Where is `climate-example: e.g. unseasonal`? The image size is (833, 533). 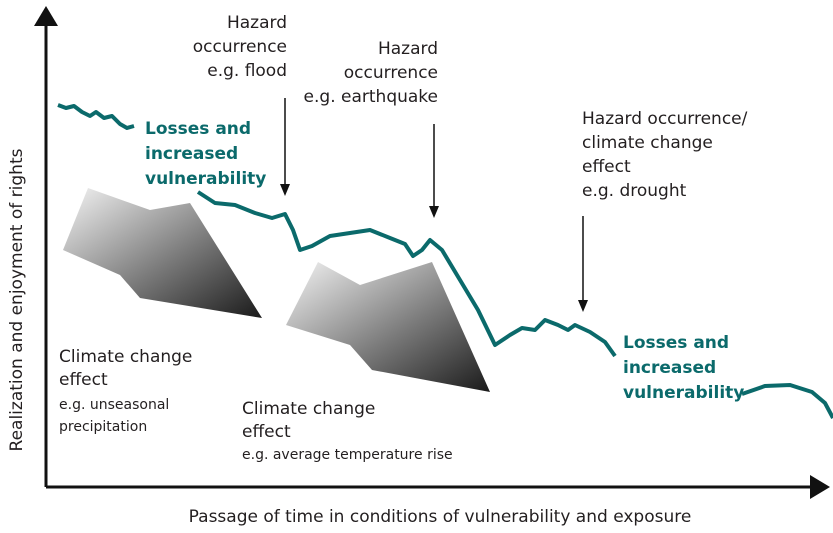 climate-example: e.g. unseasonal is located at coordinates (114, 405).